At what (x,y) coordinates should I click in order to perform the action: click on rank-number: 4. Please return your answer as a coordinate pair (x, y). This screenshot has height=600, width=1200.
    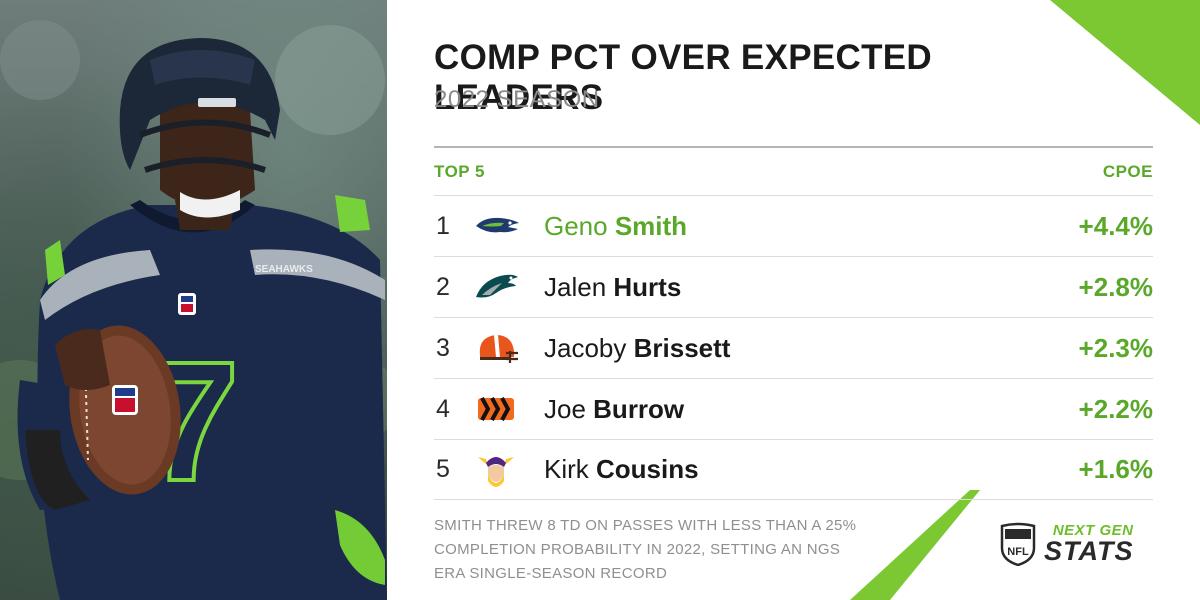
    Looking at the image, I should click on (443, 408).